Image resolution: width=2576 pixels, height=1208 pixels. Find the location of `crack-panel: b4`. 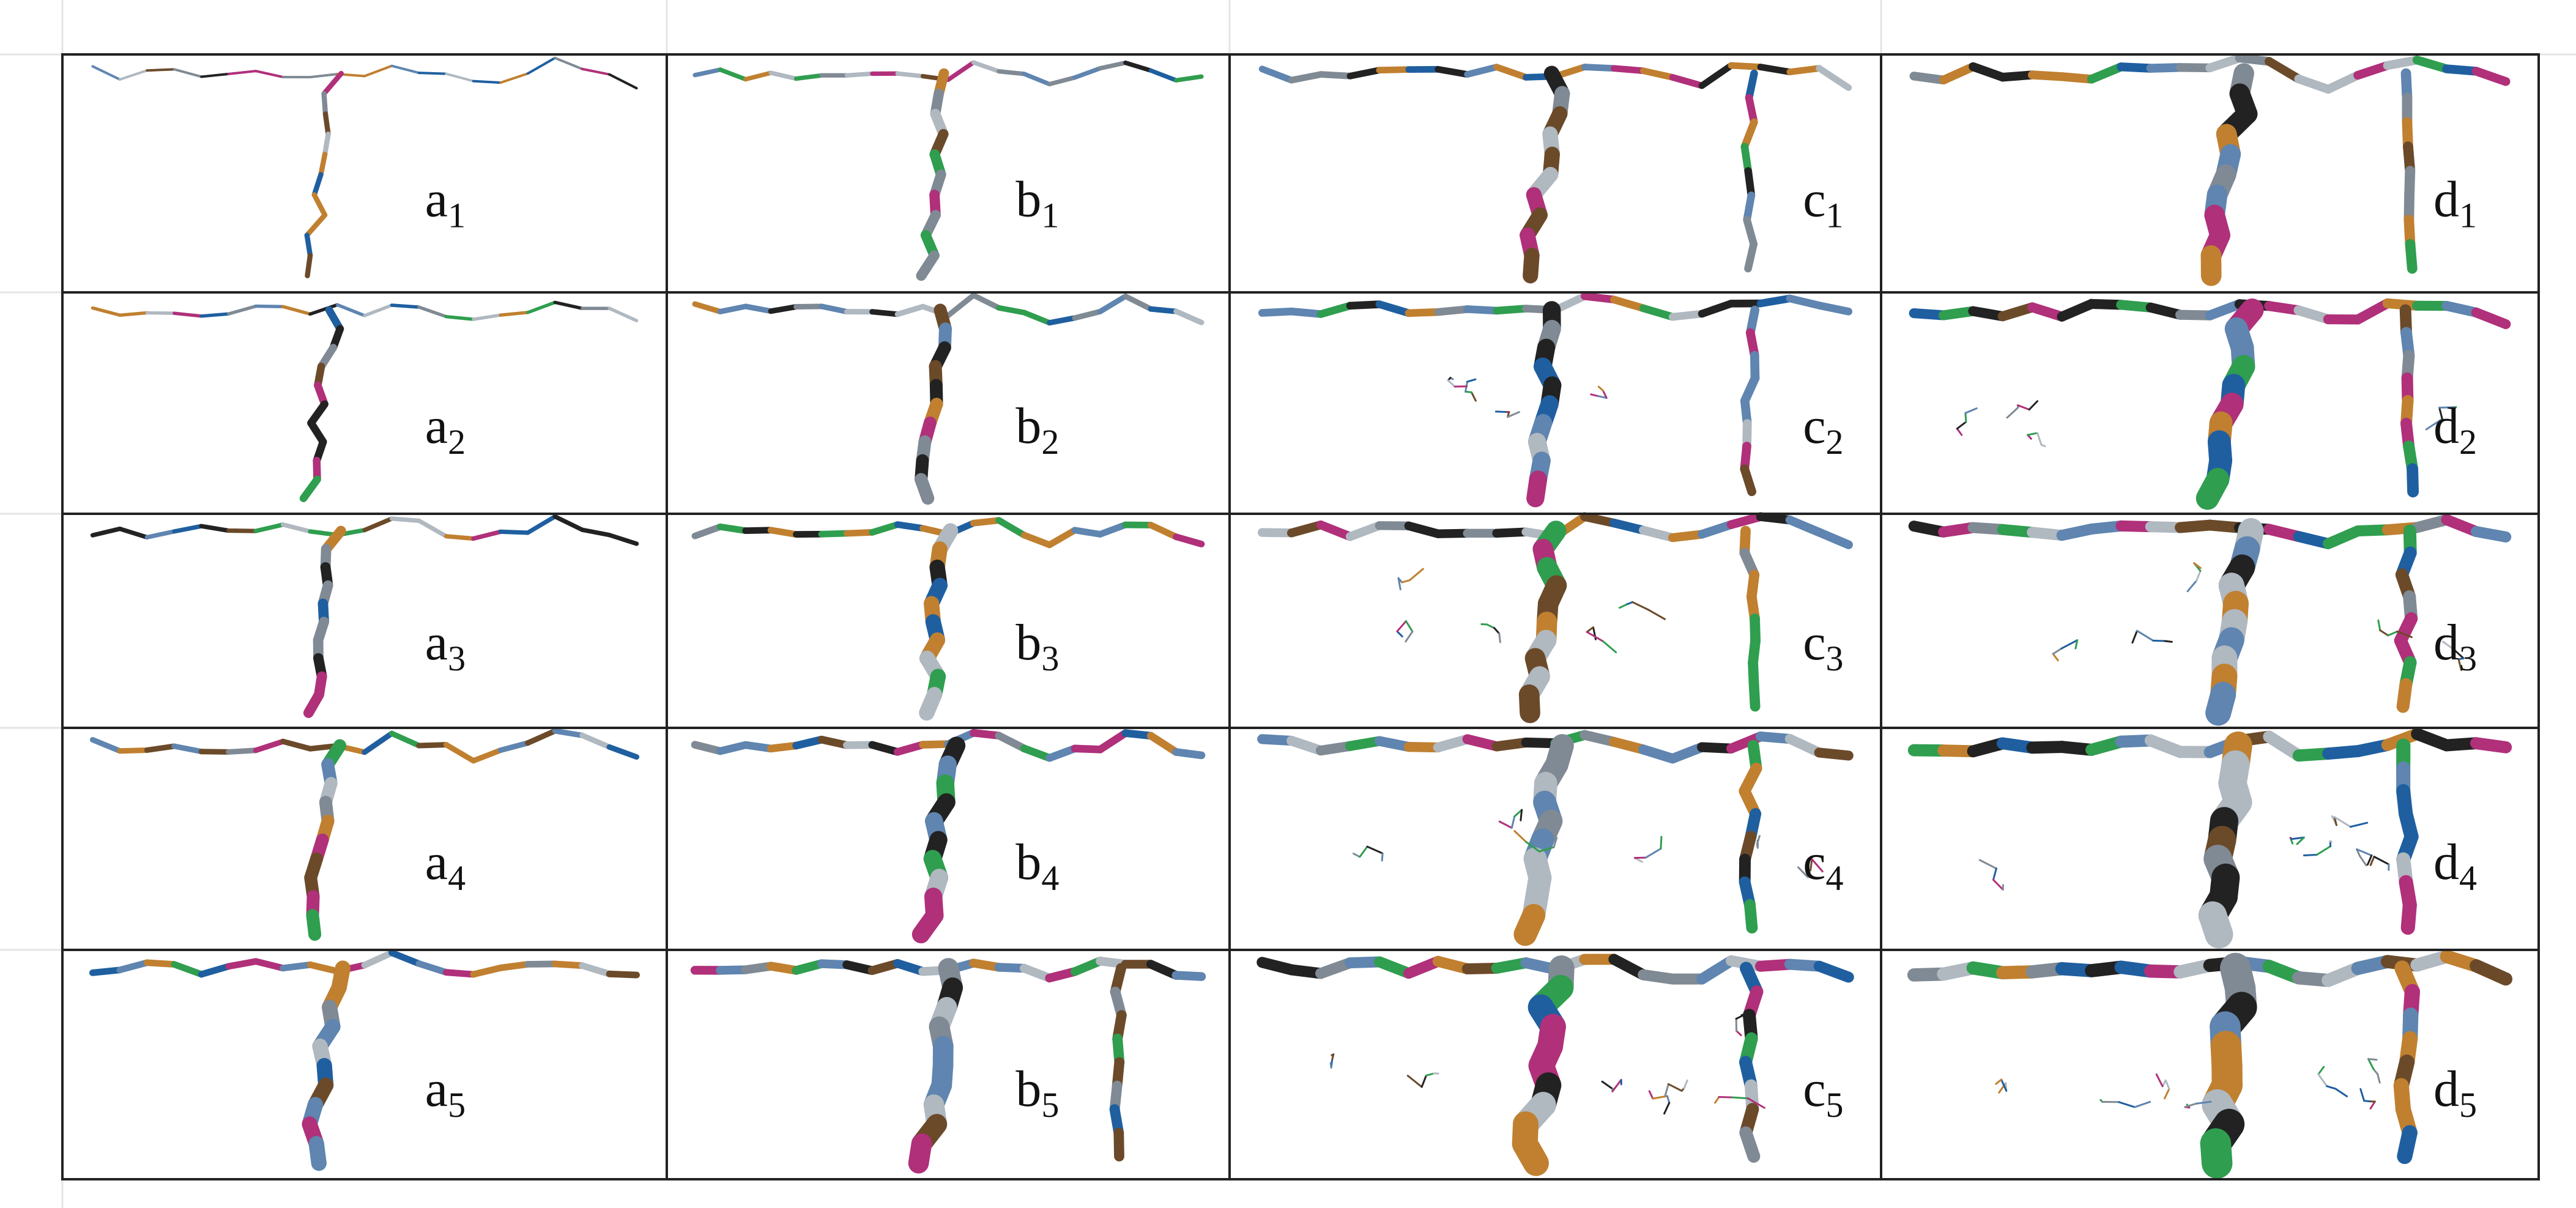

crack-panel: b4 is located at coordinates (948, 836).